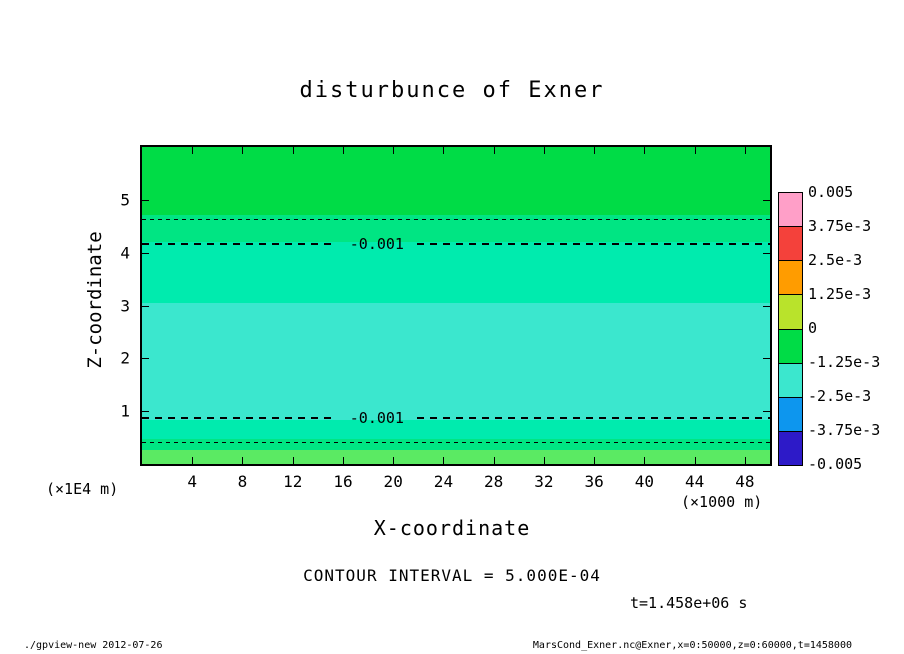  What do you see at coordinates (722, 502) in the screenshot?
I see `x-axis-unit: (×1000 m)` at bounding box center [722, 502].